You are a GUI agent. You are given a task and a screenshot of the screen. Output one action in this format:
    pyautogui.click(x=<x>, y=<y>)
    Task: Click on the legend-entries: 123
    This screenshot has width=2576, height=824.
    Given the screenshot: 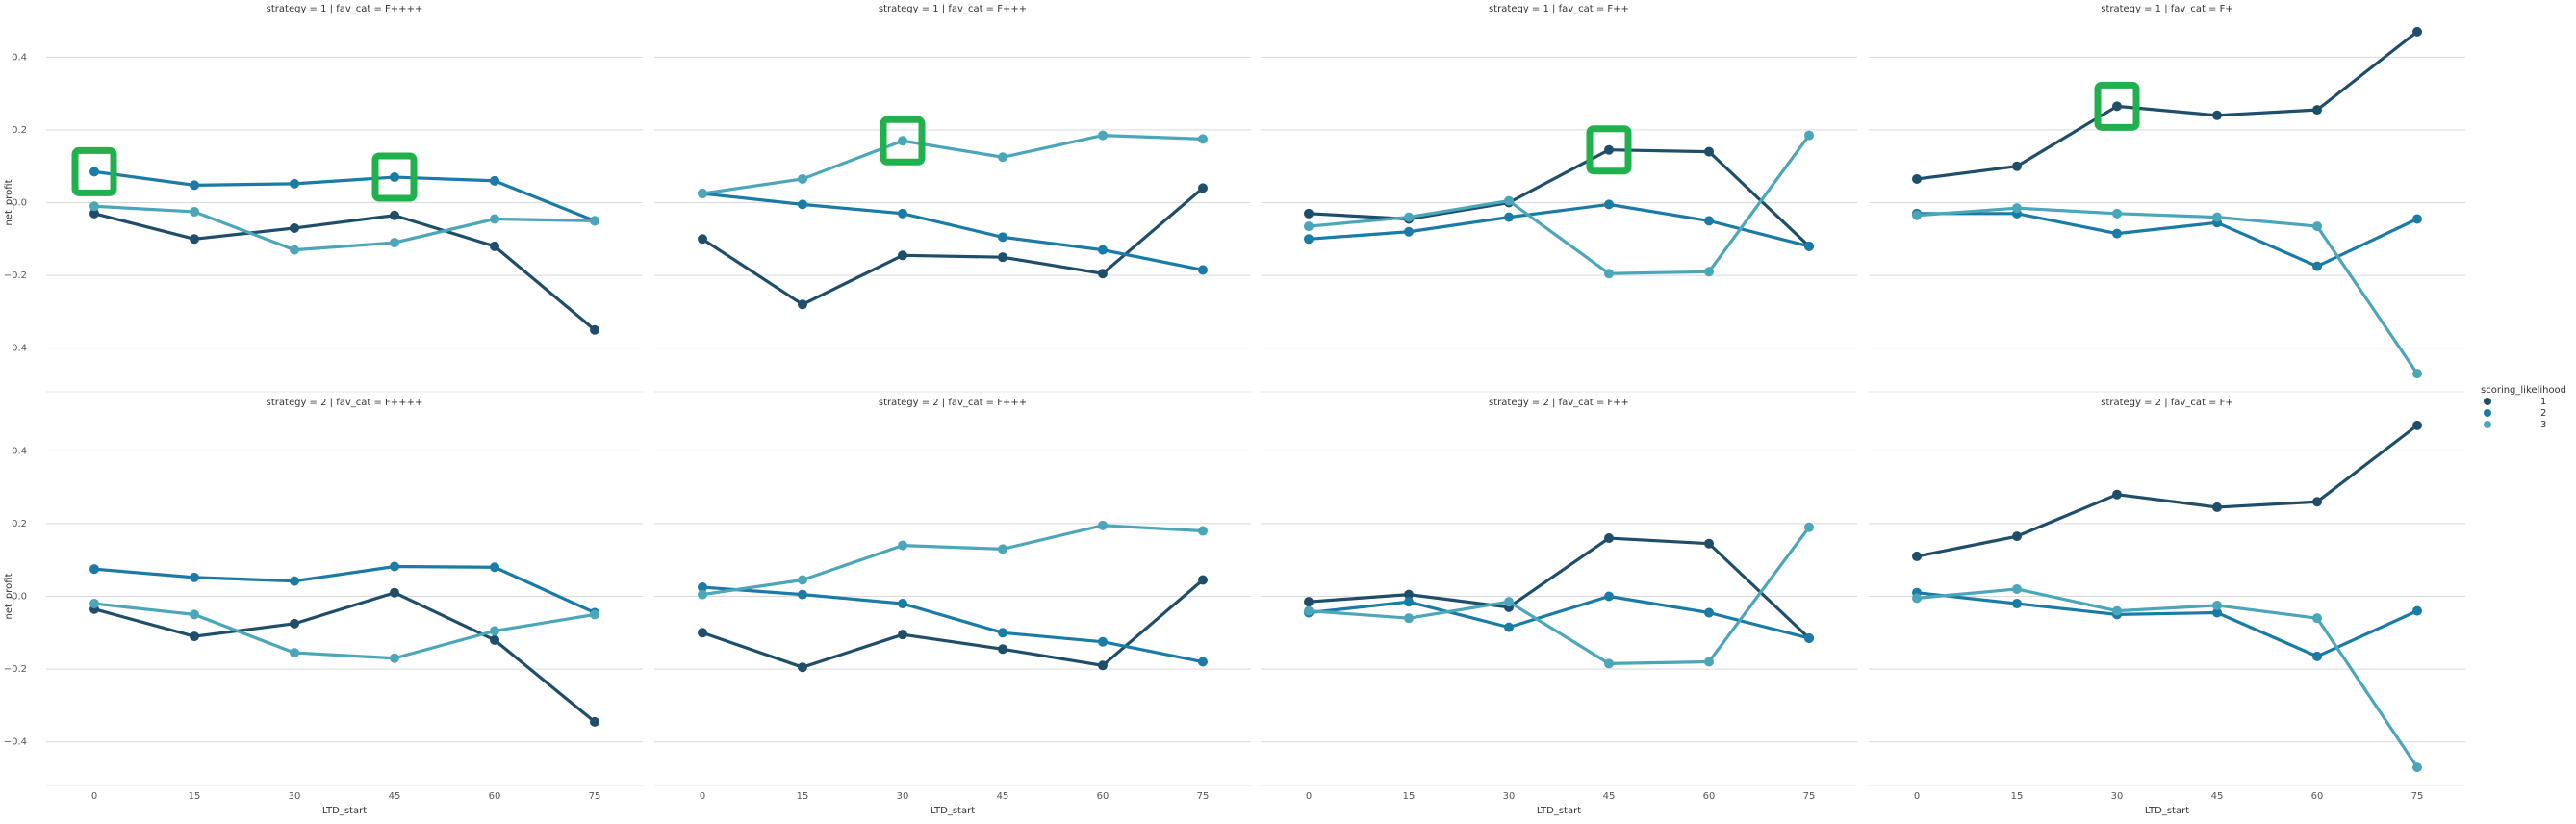 What is the action you would take?
    pyautogui.click(x=2515, y=413)
    